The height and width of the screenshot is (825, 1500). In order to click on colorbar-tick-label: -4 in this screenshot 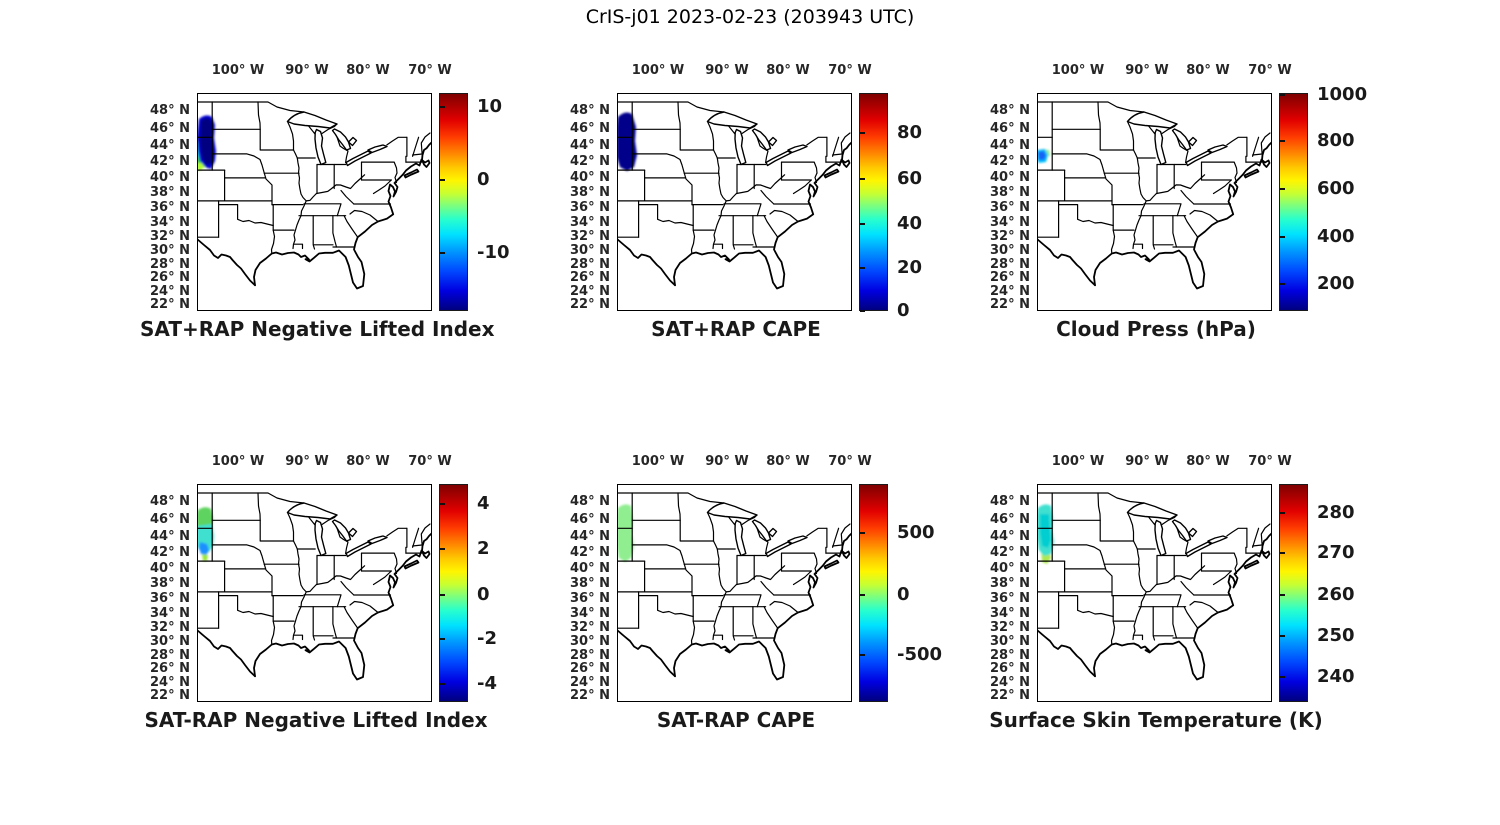, I will do `click(487, 683)`.